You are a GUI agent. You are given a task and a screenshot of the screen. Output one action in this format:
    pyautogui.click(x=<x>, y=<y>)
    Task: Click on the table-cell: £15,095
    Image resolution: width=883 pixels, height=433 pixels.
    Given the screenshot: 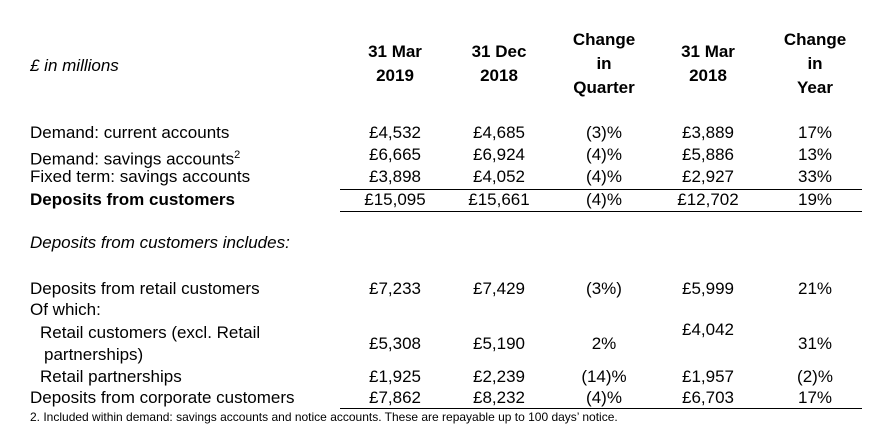 What is the action you would take?
    pyautogui.click(x=395, y=199)
    